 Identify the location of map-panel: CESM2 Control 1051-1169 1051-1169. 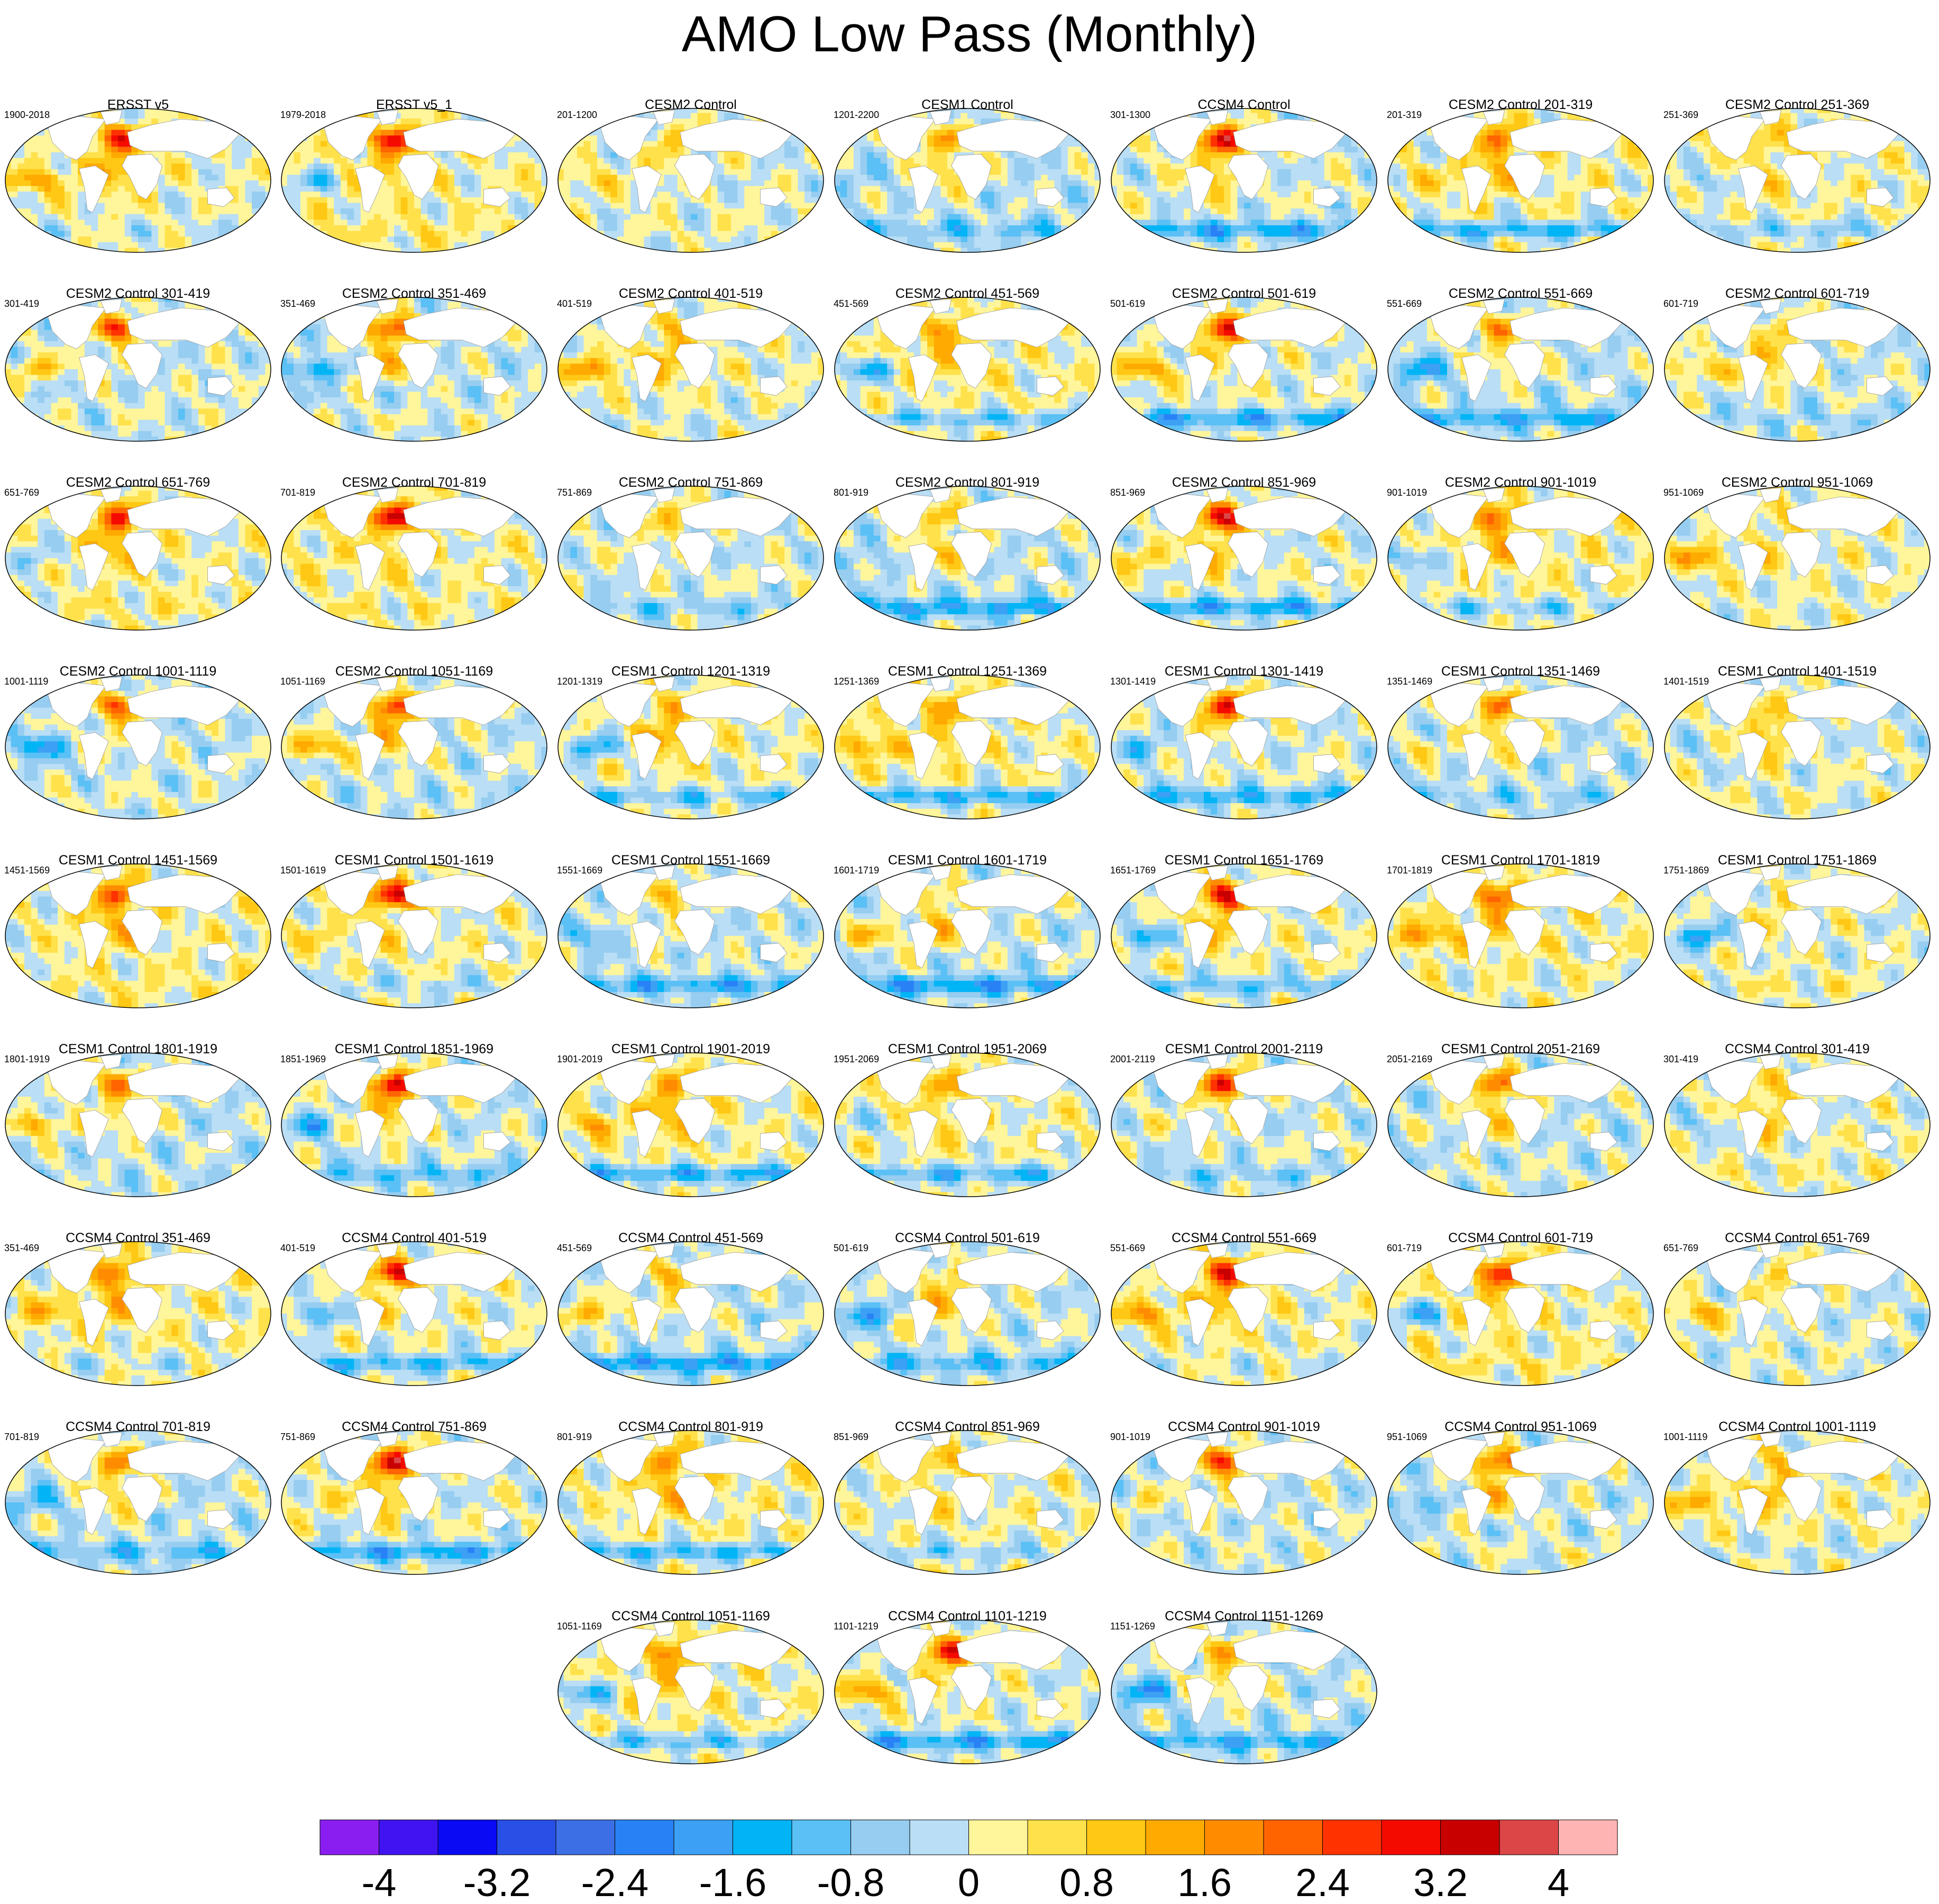
(414, 752).